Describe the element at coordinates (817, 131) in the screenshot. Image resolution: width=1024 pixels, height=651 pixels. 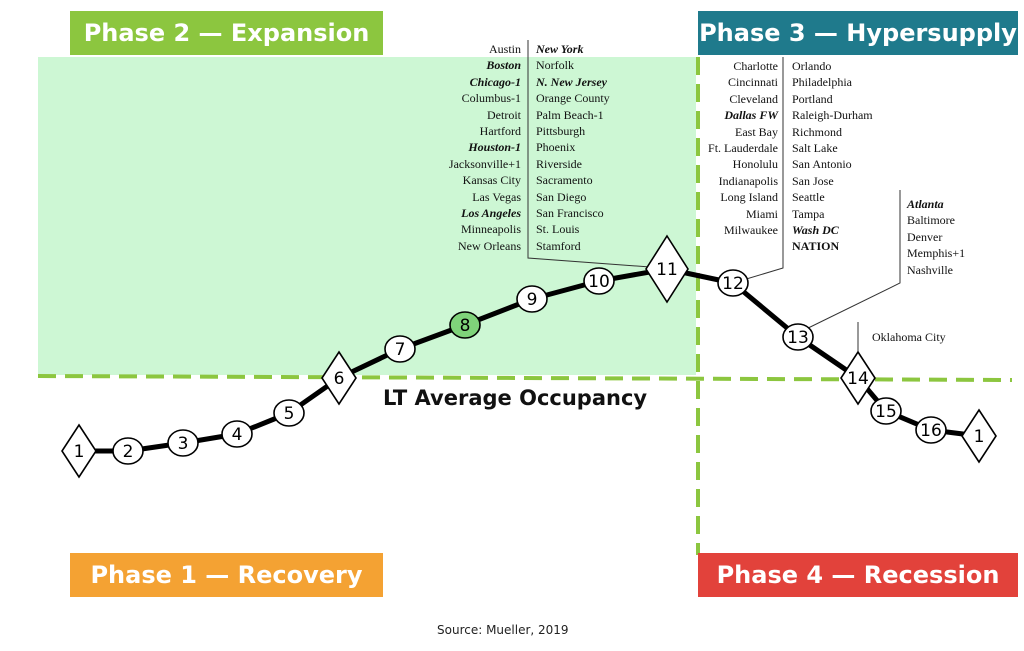
I see `market-name: Richmond` at that location.